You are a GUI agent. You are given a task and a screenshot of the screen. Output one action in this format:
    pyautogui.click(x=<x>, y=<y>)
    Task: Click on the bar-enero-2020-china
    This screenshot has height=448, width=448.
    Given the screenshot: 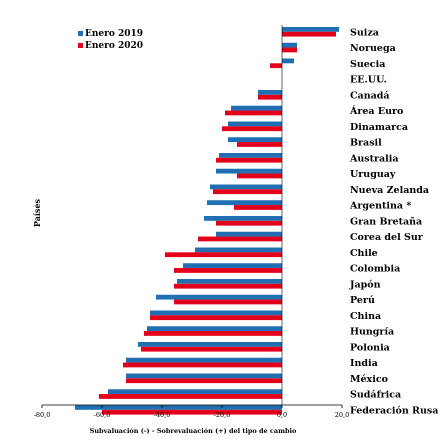 What is the action you would take?
    pyautogui.click(x=216, y=318)
    